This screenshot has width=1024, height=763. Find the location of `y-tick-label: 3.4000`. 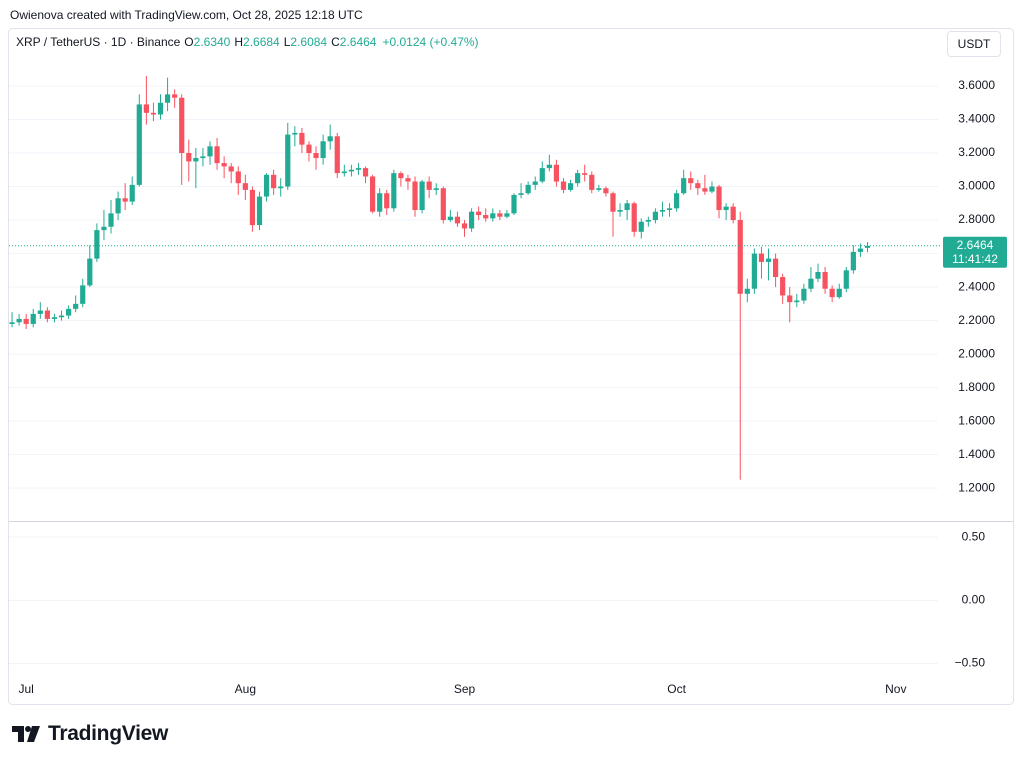

y-tick-label: 3.4000 is located at coordinates (976, 119).